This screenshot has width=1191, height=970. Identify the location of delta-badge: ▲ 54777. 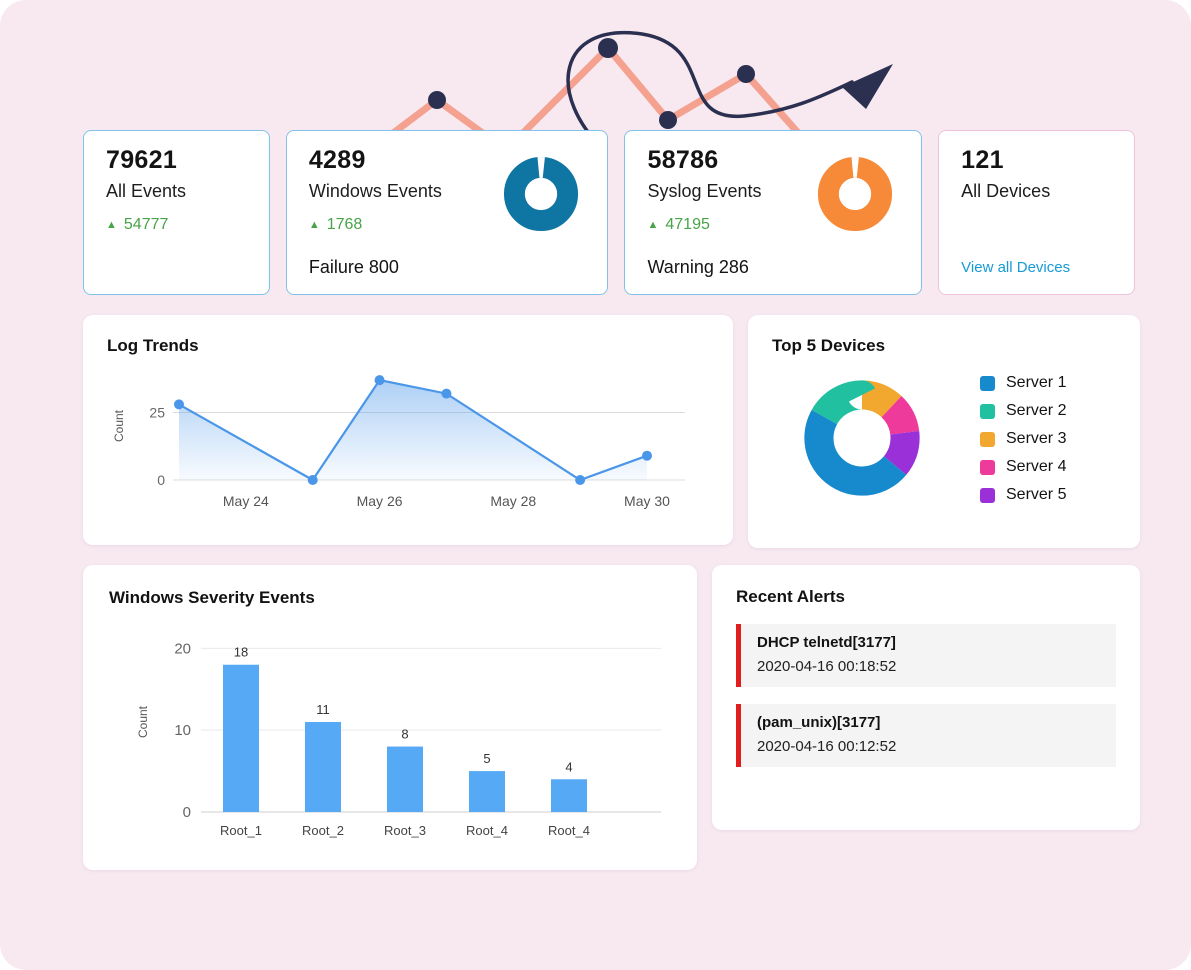
(176, 225).